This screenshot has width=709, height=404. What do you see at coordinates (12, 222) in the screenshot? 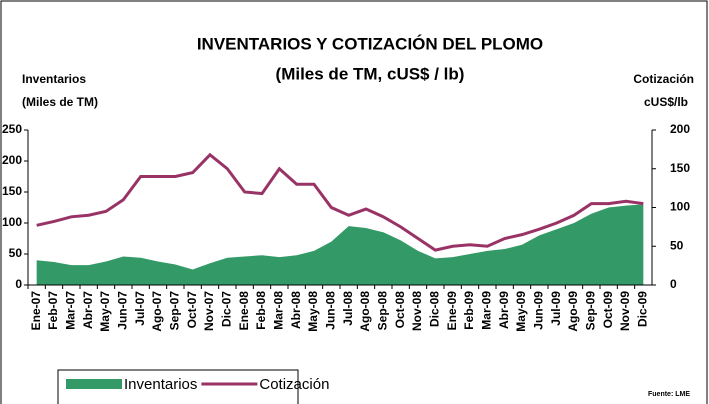
I see `y-tick-label: 100` at bounding box center [12, 222].